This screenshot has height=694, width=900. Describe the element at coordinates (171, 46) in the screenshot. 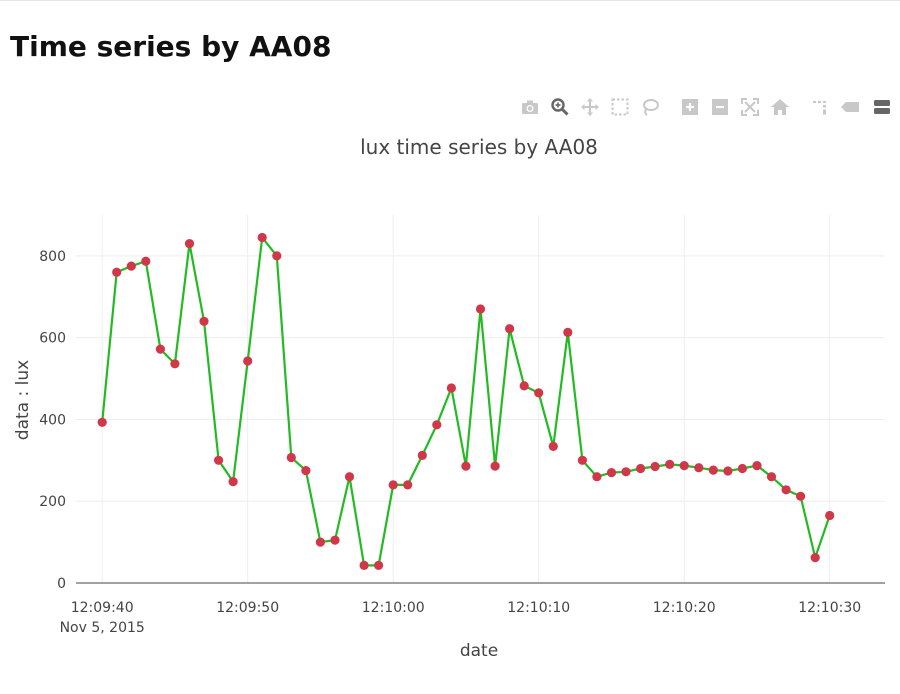

I see `page-title: Time series by AA08` at that location.